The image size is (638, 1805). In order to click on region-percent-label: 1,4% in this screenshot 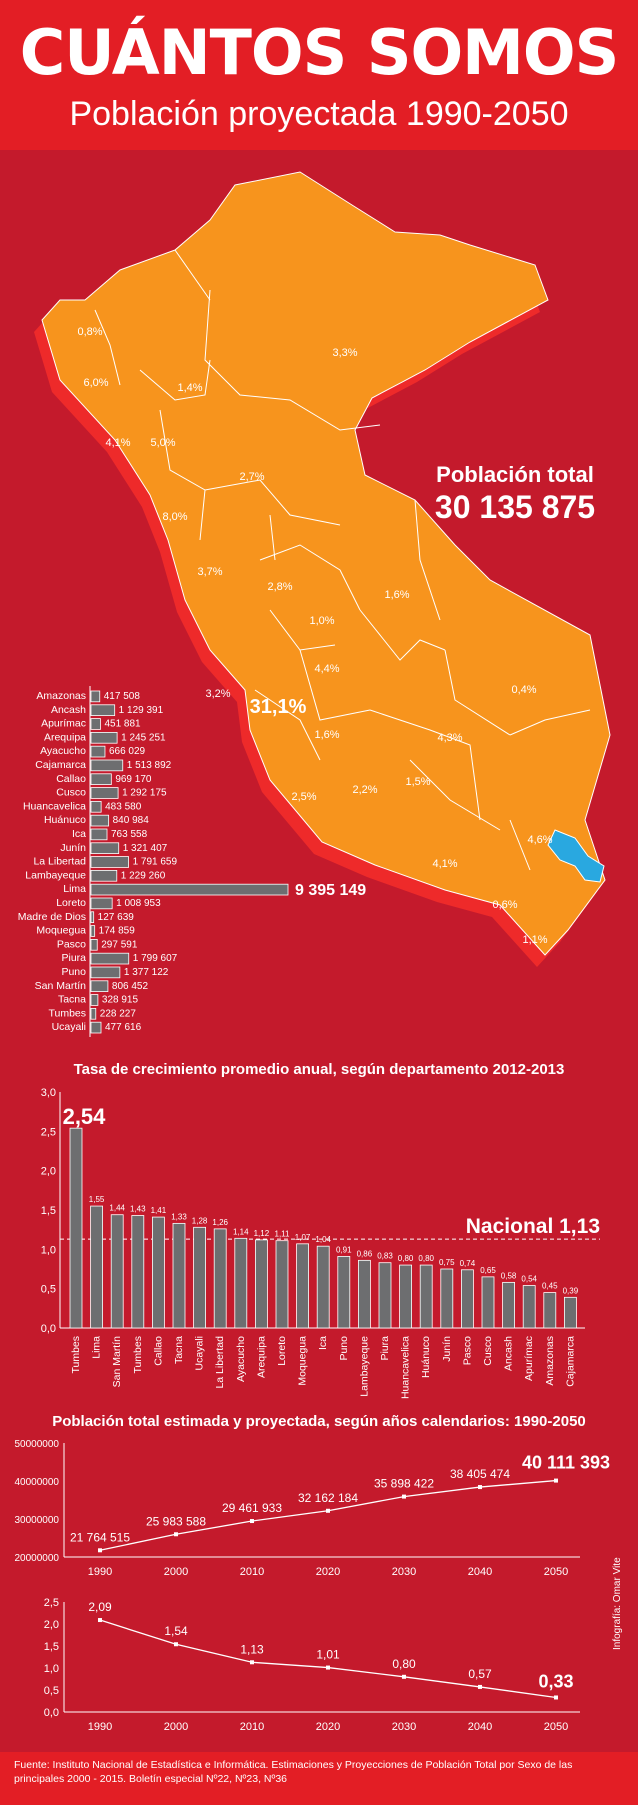, I will do `click(189, 388)`.